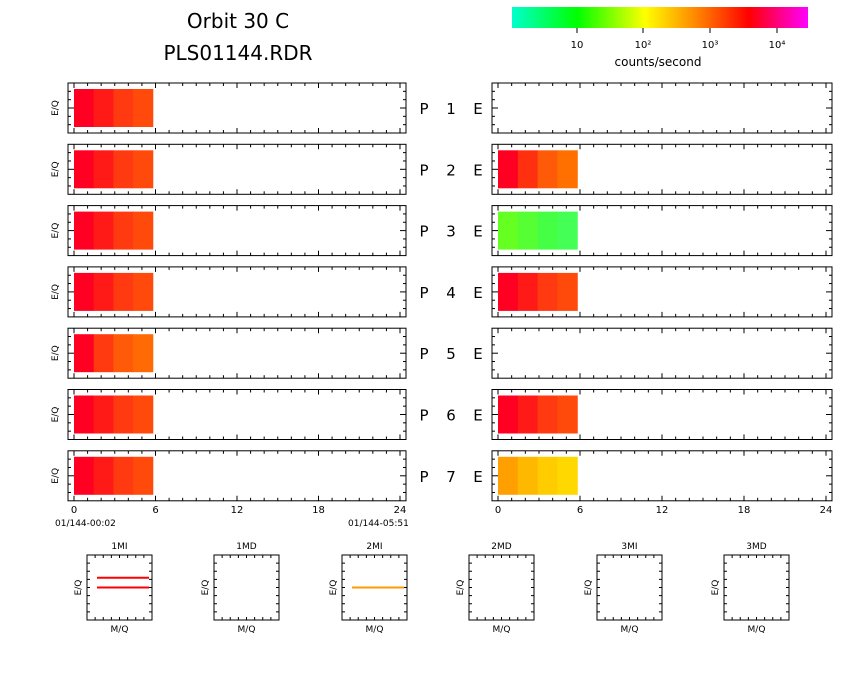  I want to click on mass-panel-title: 1MD, so click(246, 547).